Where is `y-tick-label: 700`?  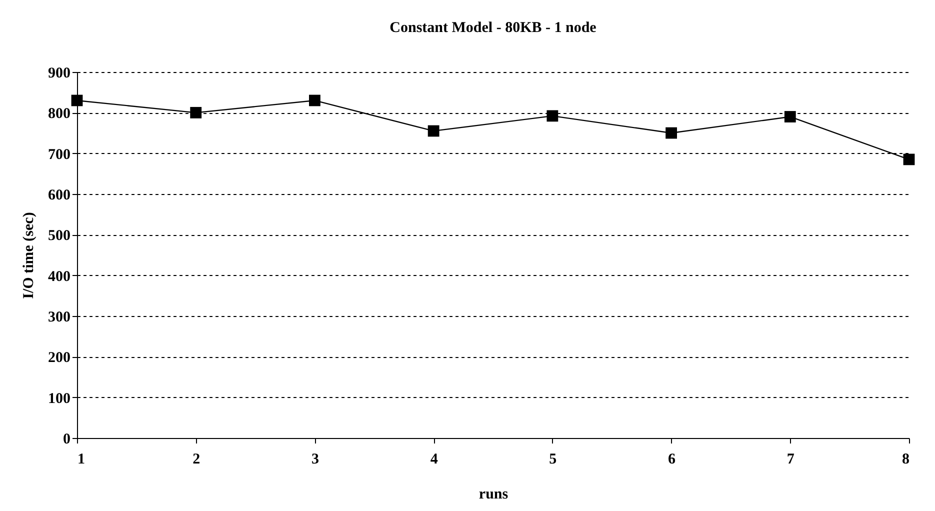
y-tick-label: 700 is located at coordinates (59, 154).